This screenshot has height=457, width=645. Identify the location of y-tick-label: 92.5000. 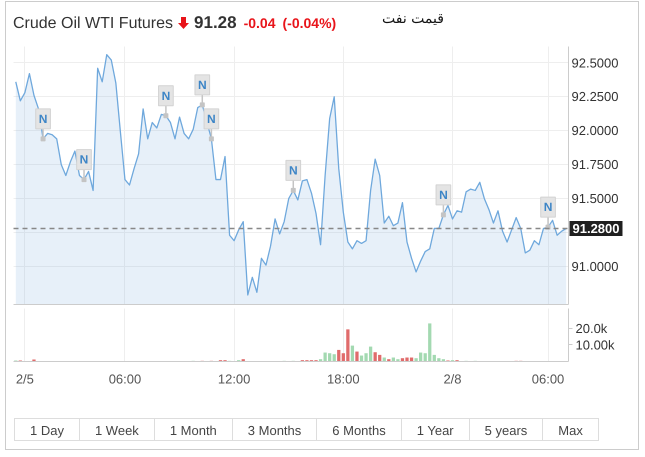
(595, 62).